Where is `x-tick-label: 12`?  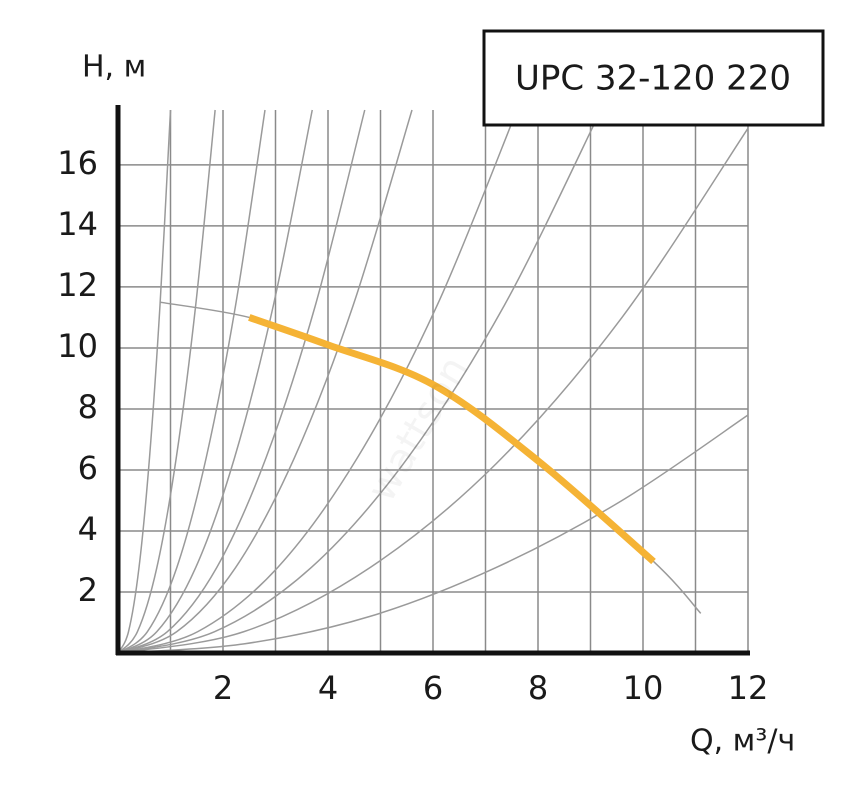
x-tick-label: 12 is located at coordinates (748, 688).